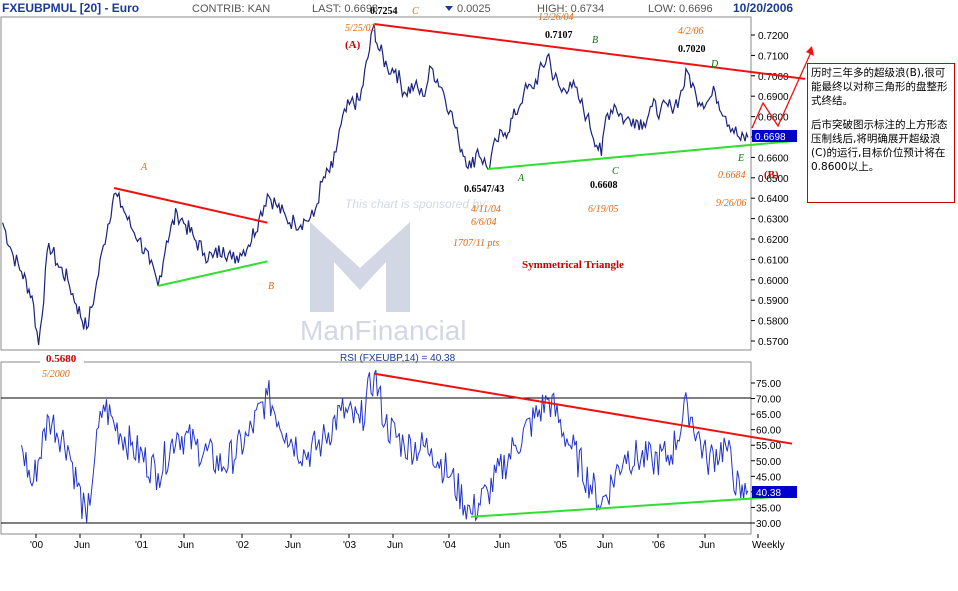 Image resolution: width=958 pixels, height=591 pixels. I want to click on ann-date-6604: 6/6/04, so click(484, 222).